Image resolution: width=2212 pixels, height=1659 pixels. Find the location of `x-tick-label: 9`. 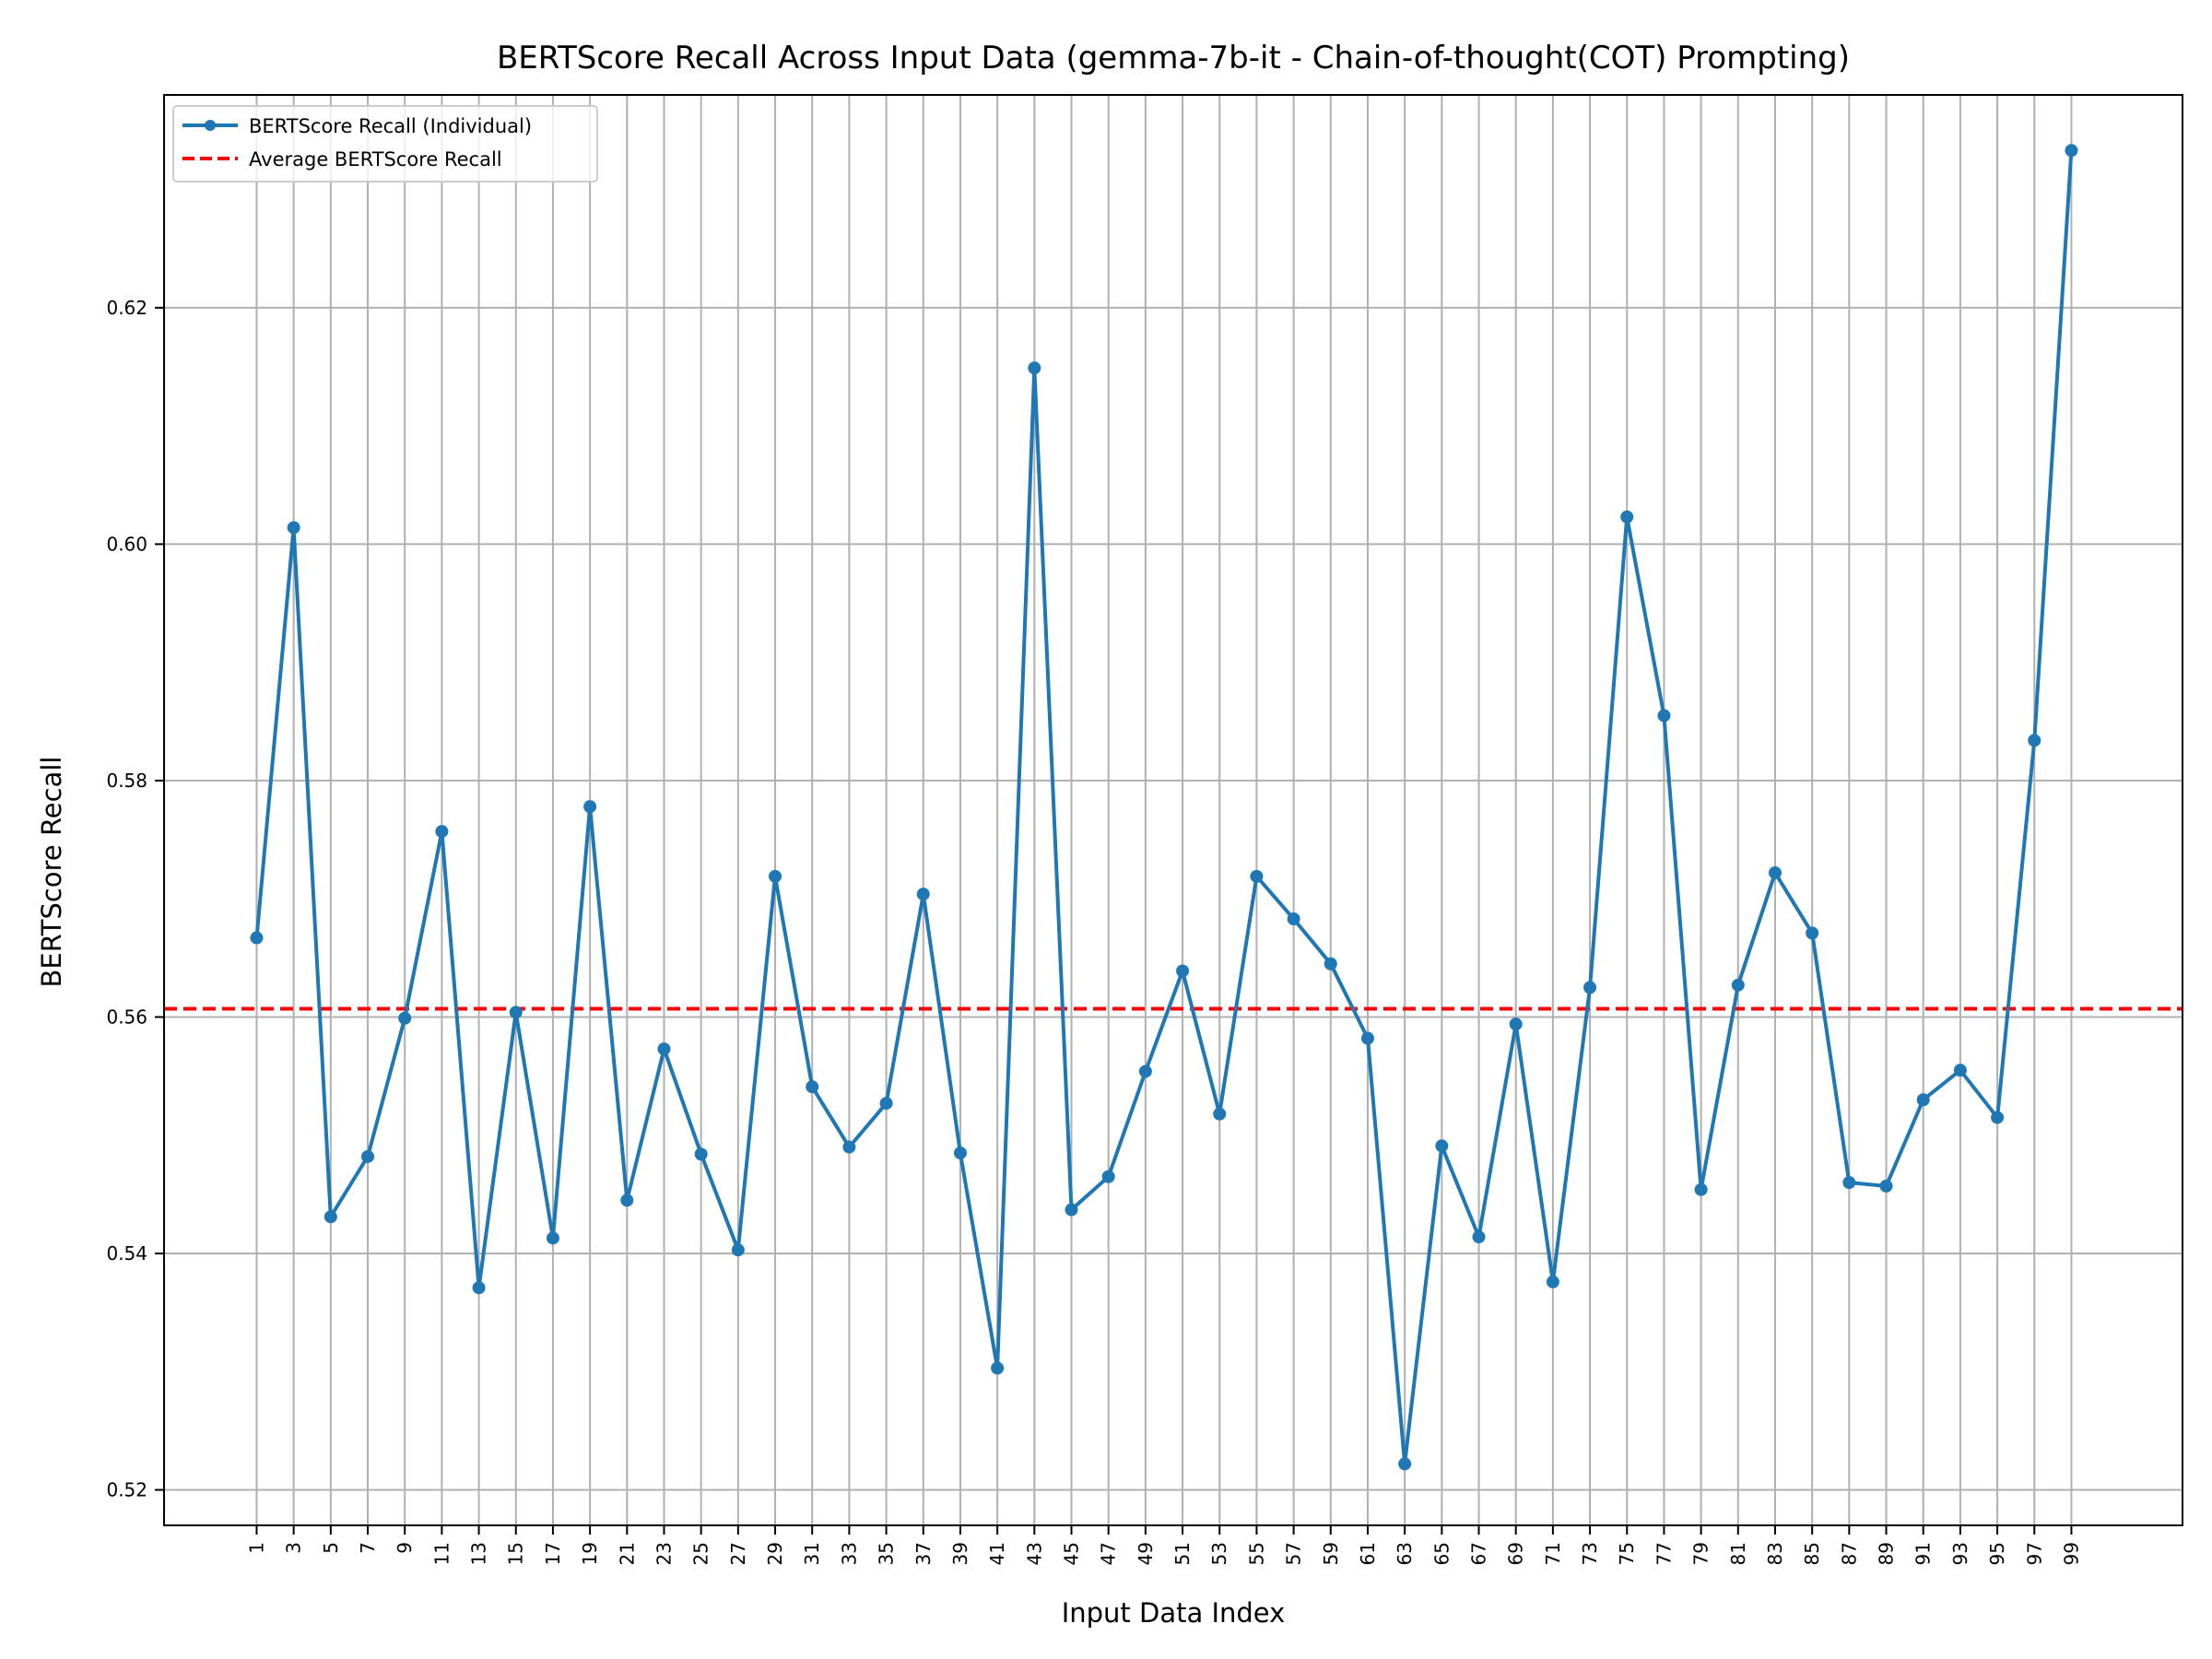

x-tick-label: 9 is located at coordinates (405, 1548).